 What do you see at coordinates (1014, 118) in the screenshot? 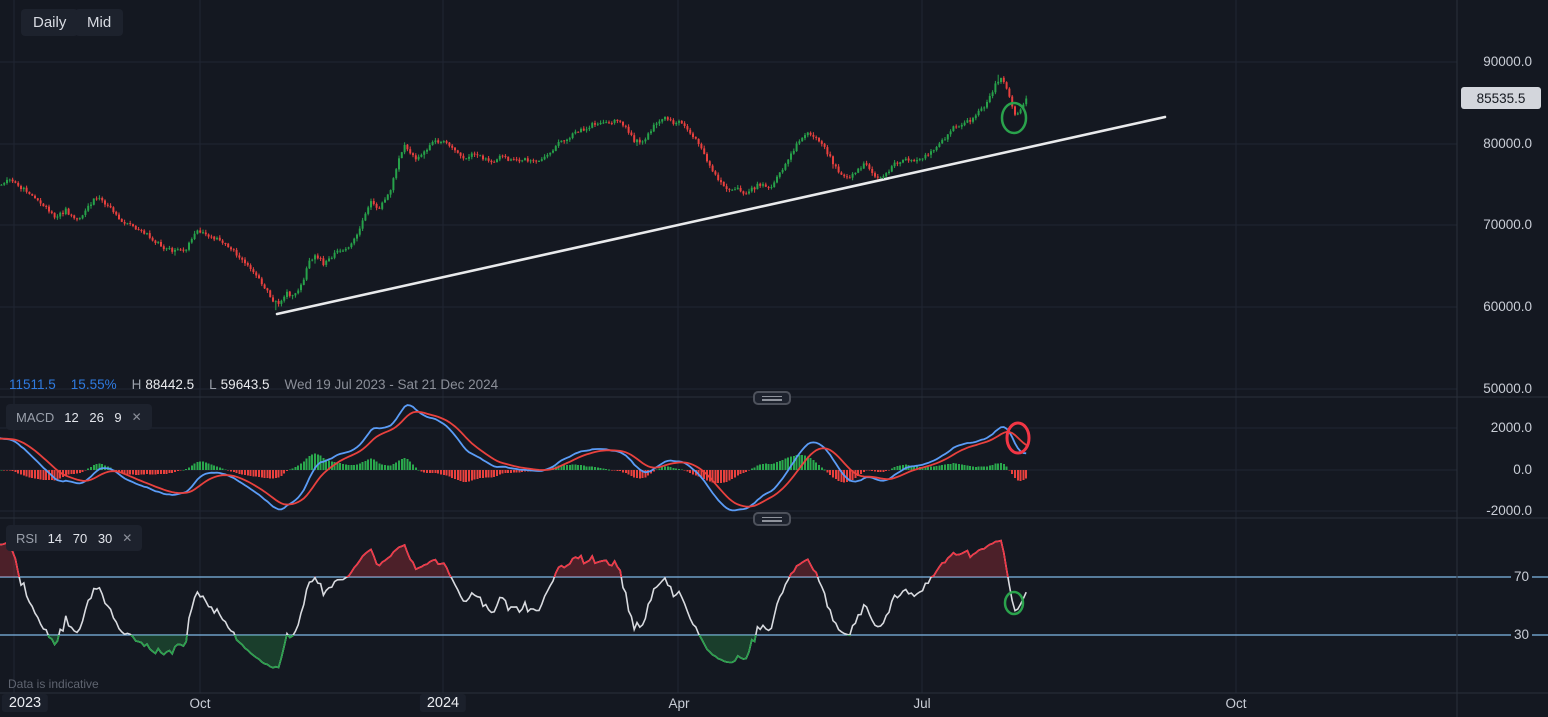
I see `price-highlight-circle` at bounding box center [1014, 118].